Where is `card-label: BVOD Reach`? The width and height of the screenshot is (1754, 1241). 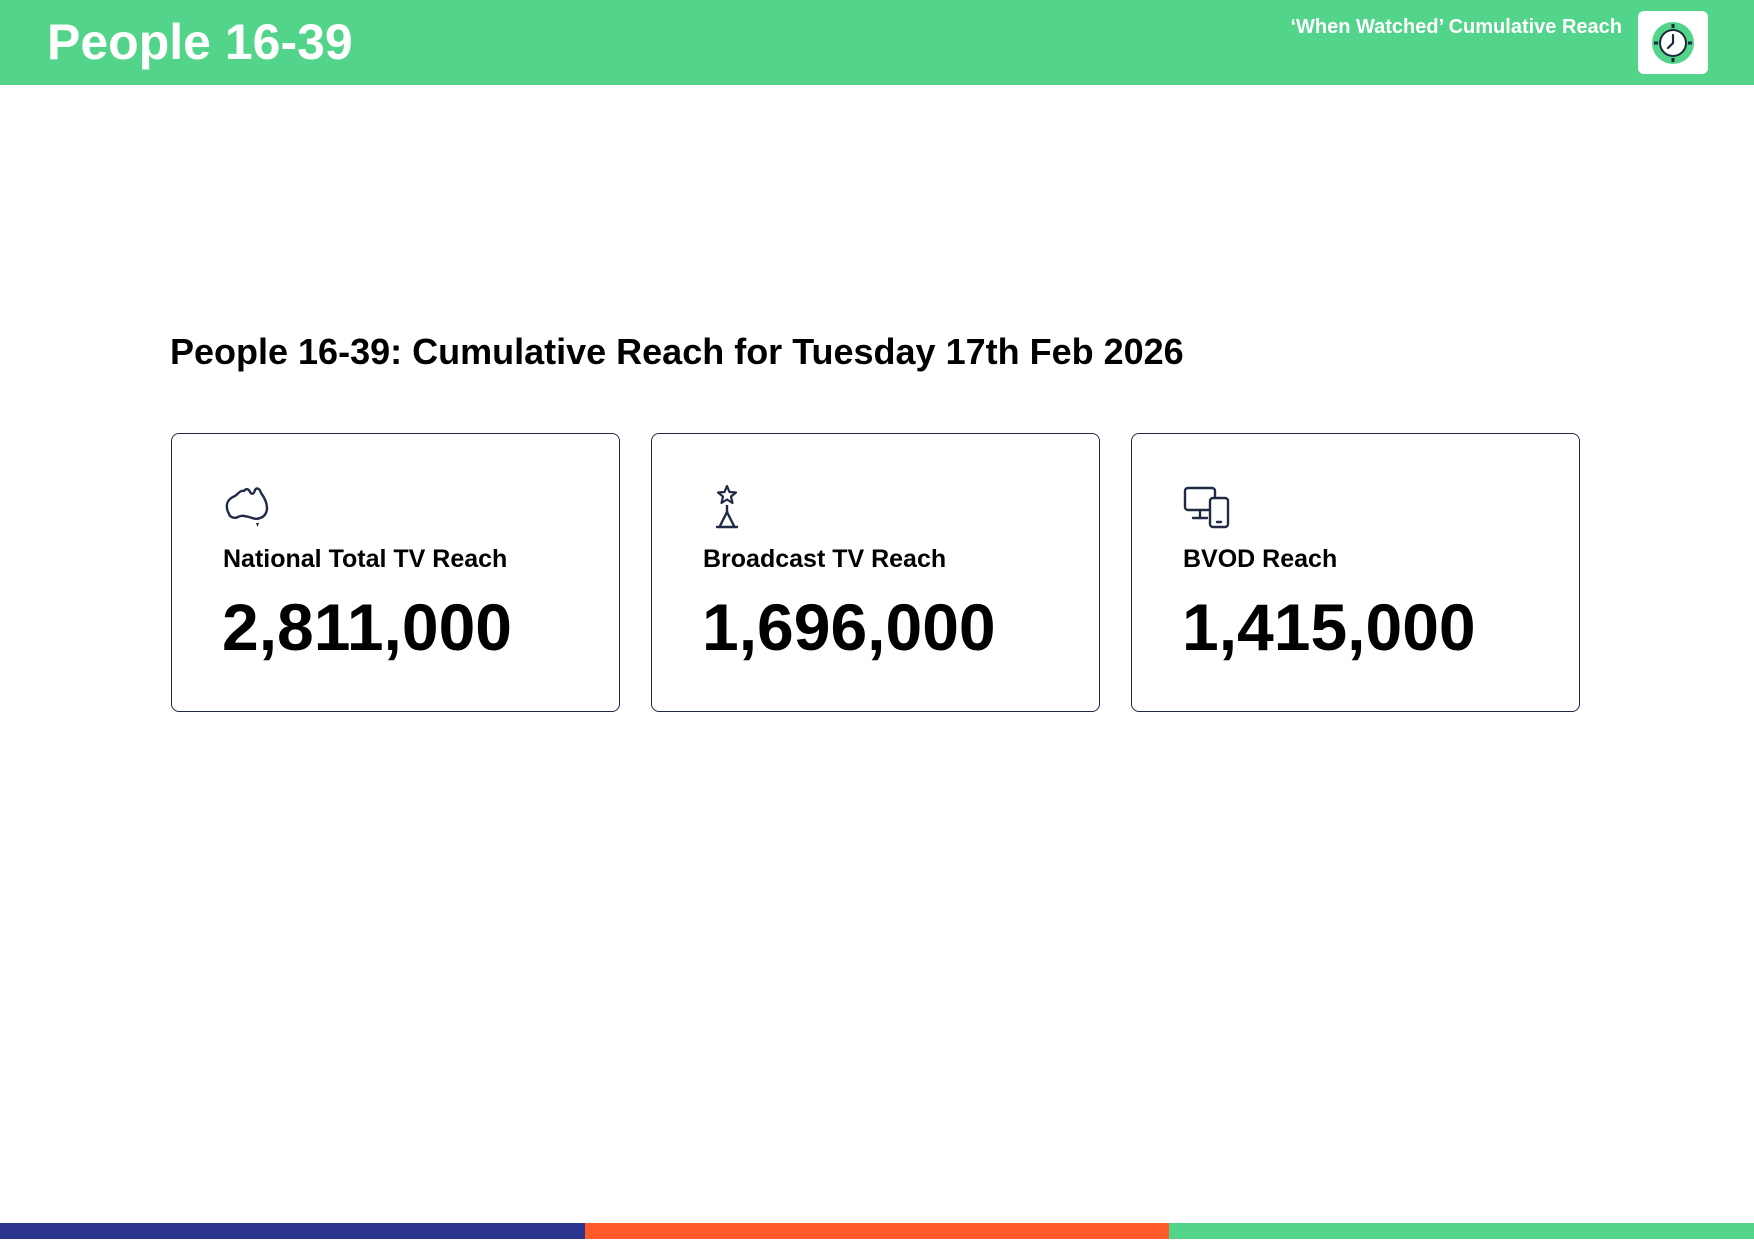 card-label: BVOD Reach is located at coordinates (1260, 559).